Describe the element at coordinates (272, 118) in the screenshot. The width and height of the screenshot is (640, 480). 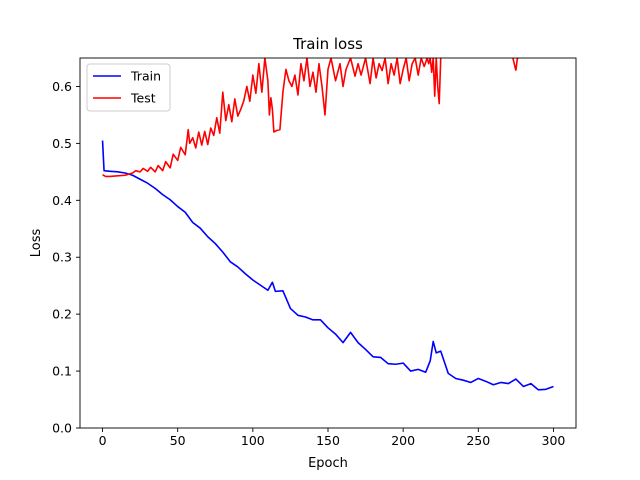
I see `series-line-test` at that location.